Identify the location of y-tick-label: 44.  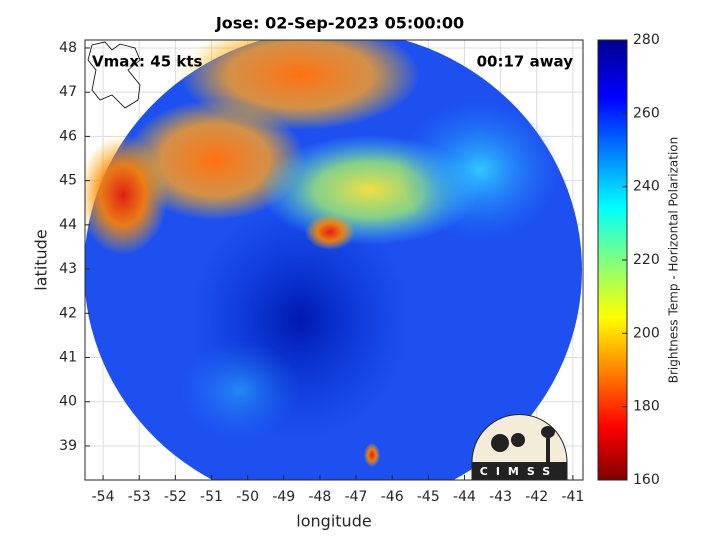
(68, 225).